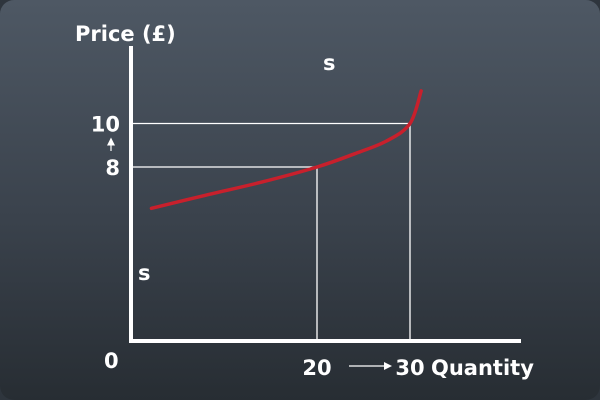  Describe the element at coordinates (112, 168) in the screenshot. I see `y-tick-label-8: 8` at that location.